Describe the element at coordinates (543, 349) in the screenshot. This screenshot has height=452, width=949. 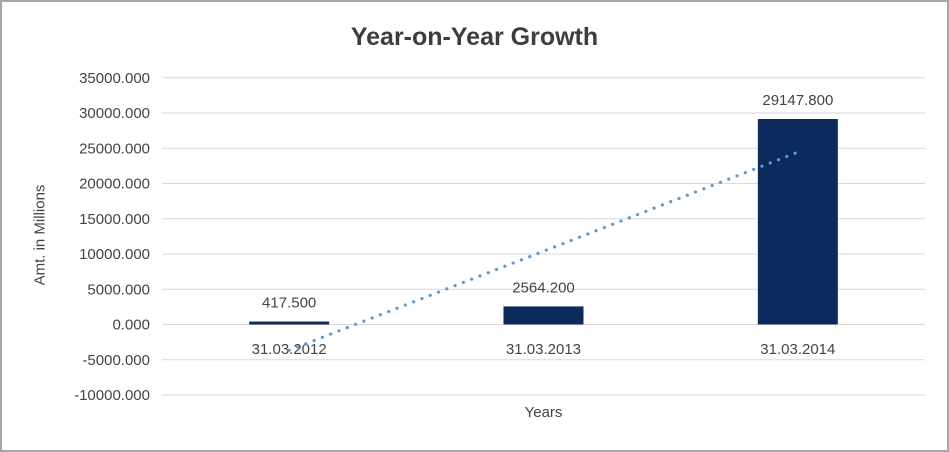
I see `category-label: 31.03.2013` at that location.